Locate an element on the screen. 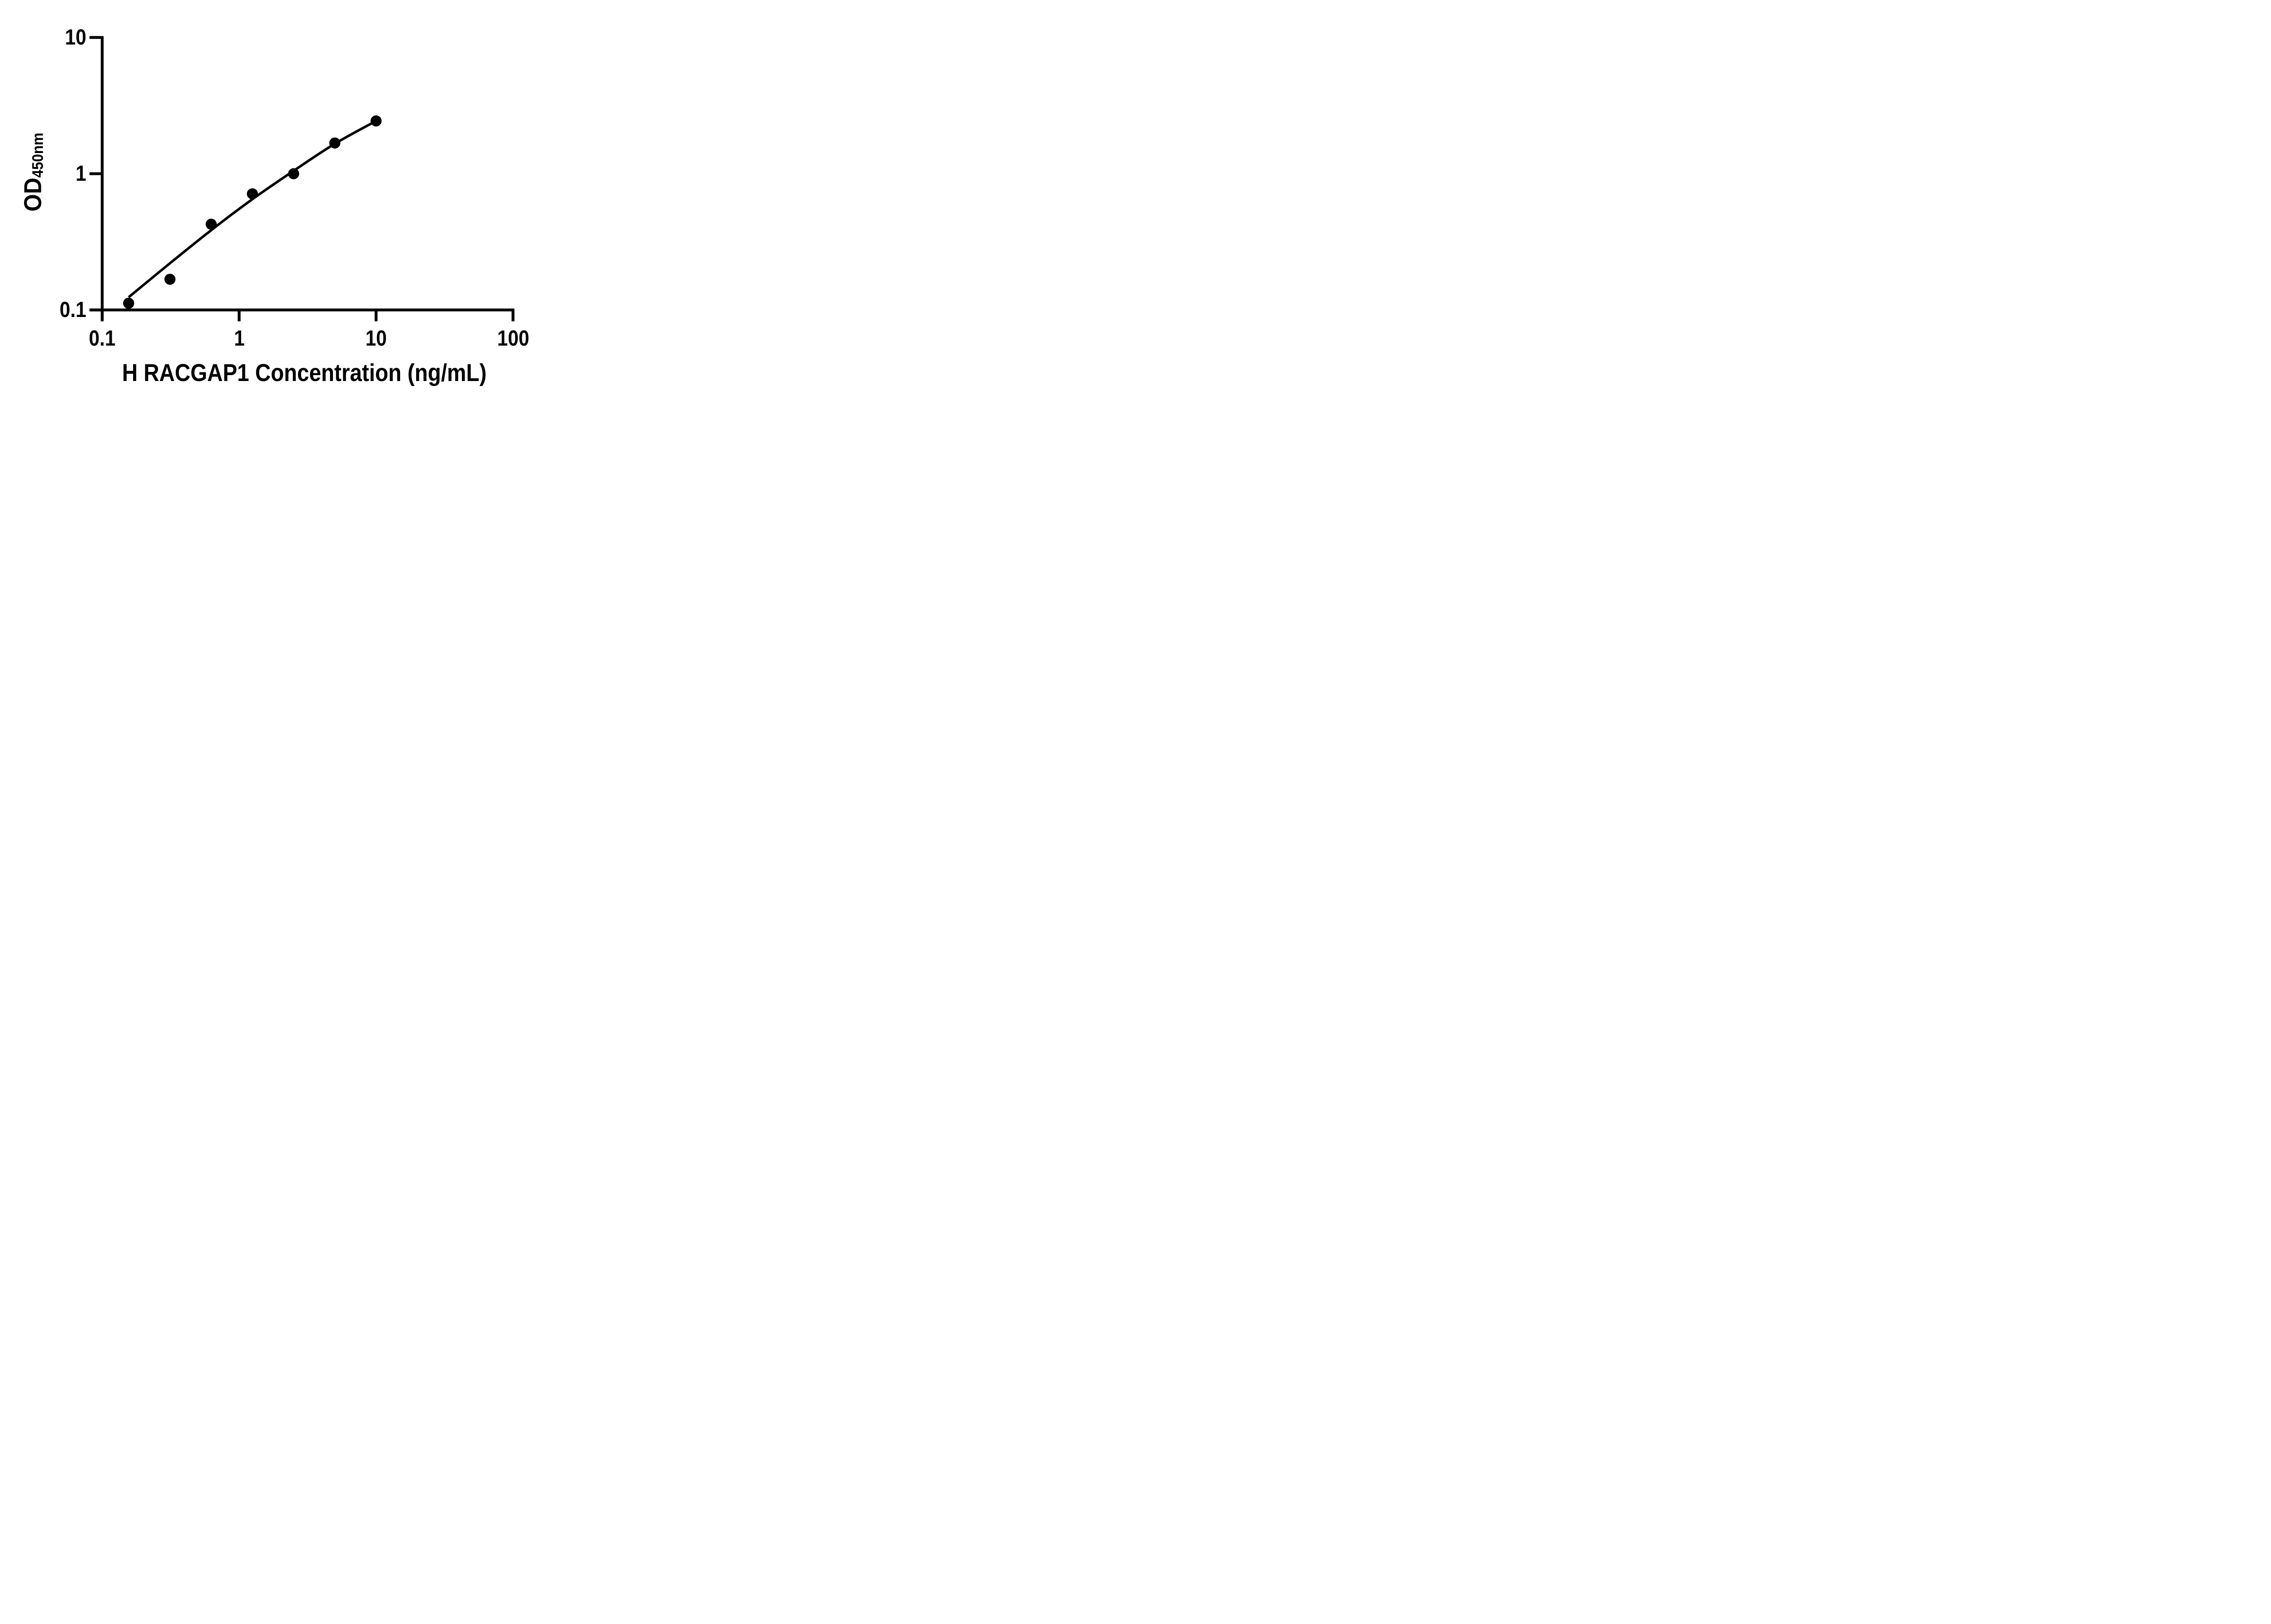 Image resolution: width=2271 pixels, height=1624 pixels. x-tick-label: 10 is located at coordinates (376, 339).